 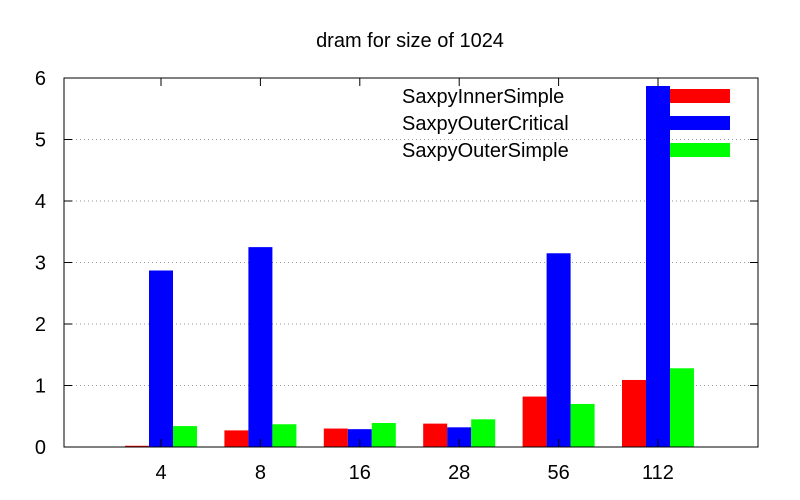 I want to click on x-tick-label: 8, so click(x=260, y=473).